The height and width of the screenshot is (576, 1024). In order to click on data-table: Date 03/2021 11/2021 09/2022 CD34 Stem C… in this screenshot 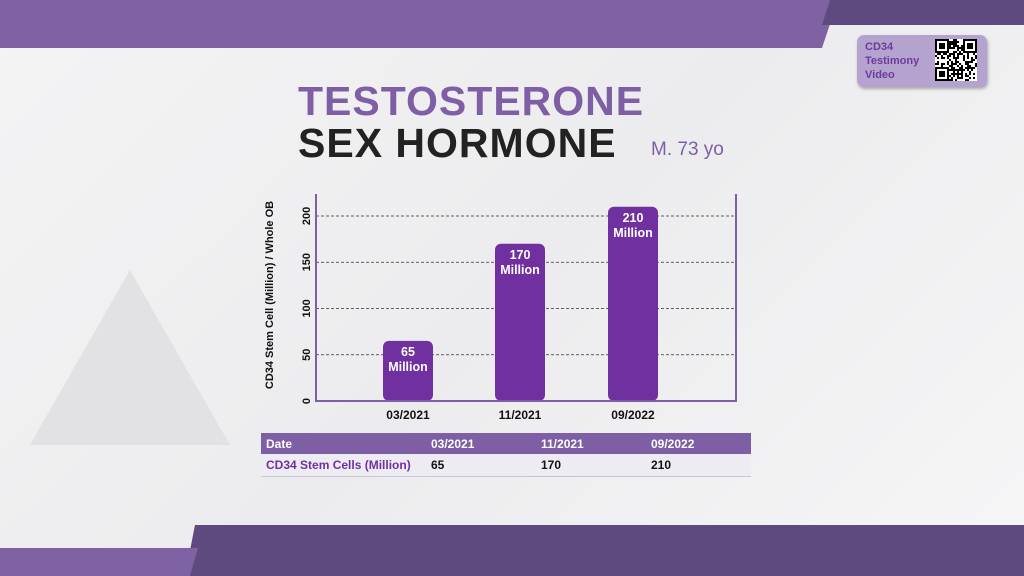, I will do `click(506, 455)`.